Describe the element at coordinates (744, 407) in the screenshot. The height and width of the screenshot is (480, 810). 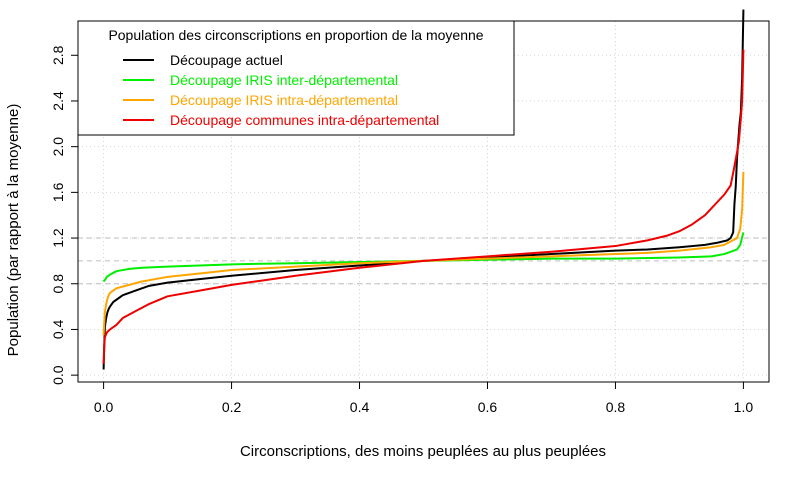
I see `x-tick-label-5: 1.0` at that location.